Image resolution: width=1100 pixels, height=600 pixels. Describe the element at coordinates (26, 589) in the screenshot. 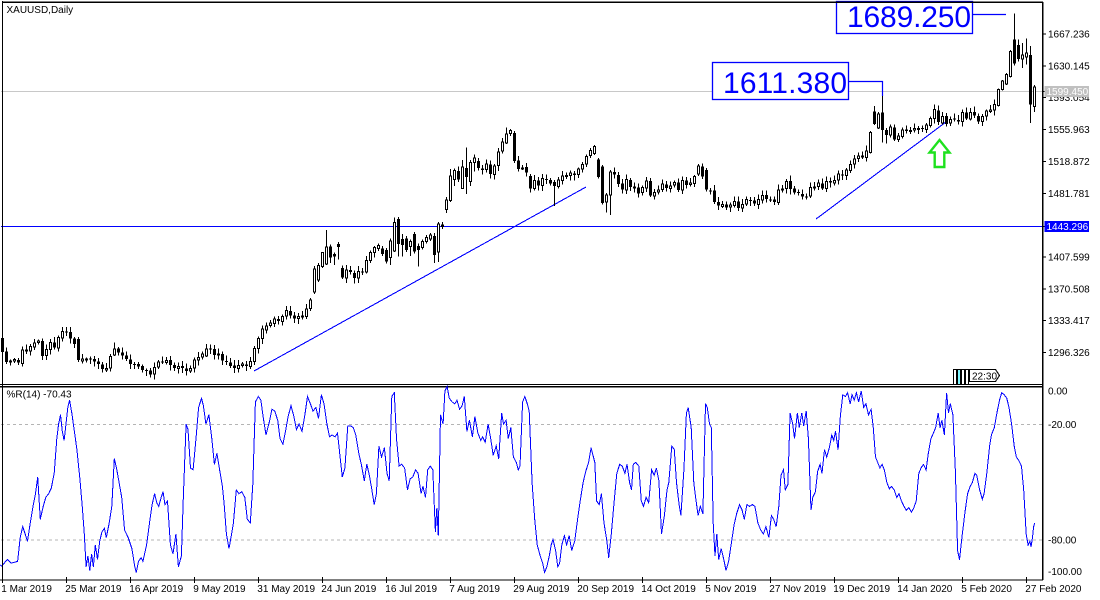

I see `svg-text: 1 Mar 2019` at that location.